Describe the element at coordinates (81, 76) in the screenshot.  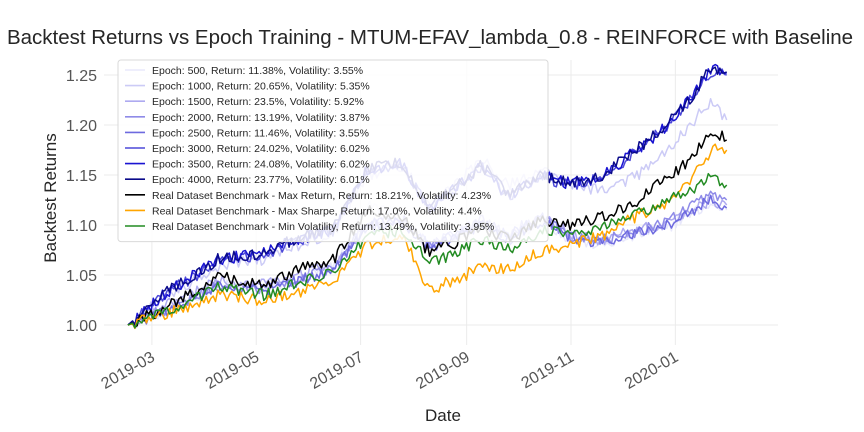
I see `y-tick-label: 1.25` at that location.